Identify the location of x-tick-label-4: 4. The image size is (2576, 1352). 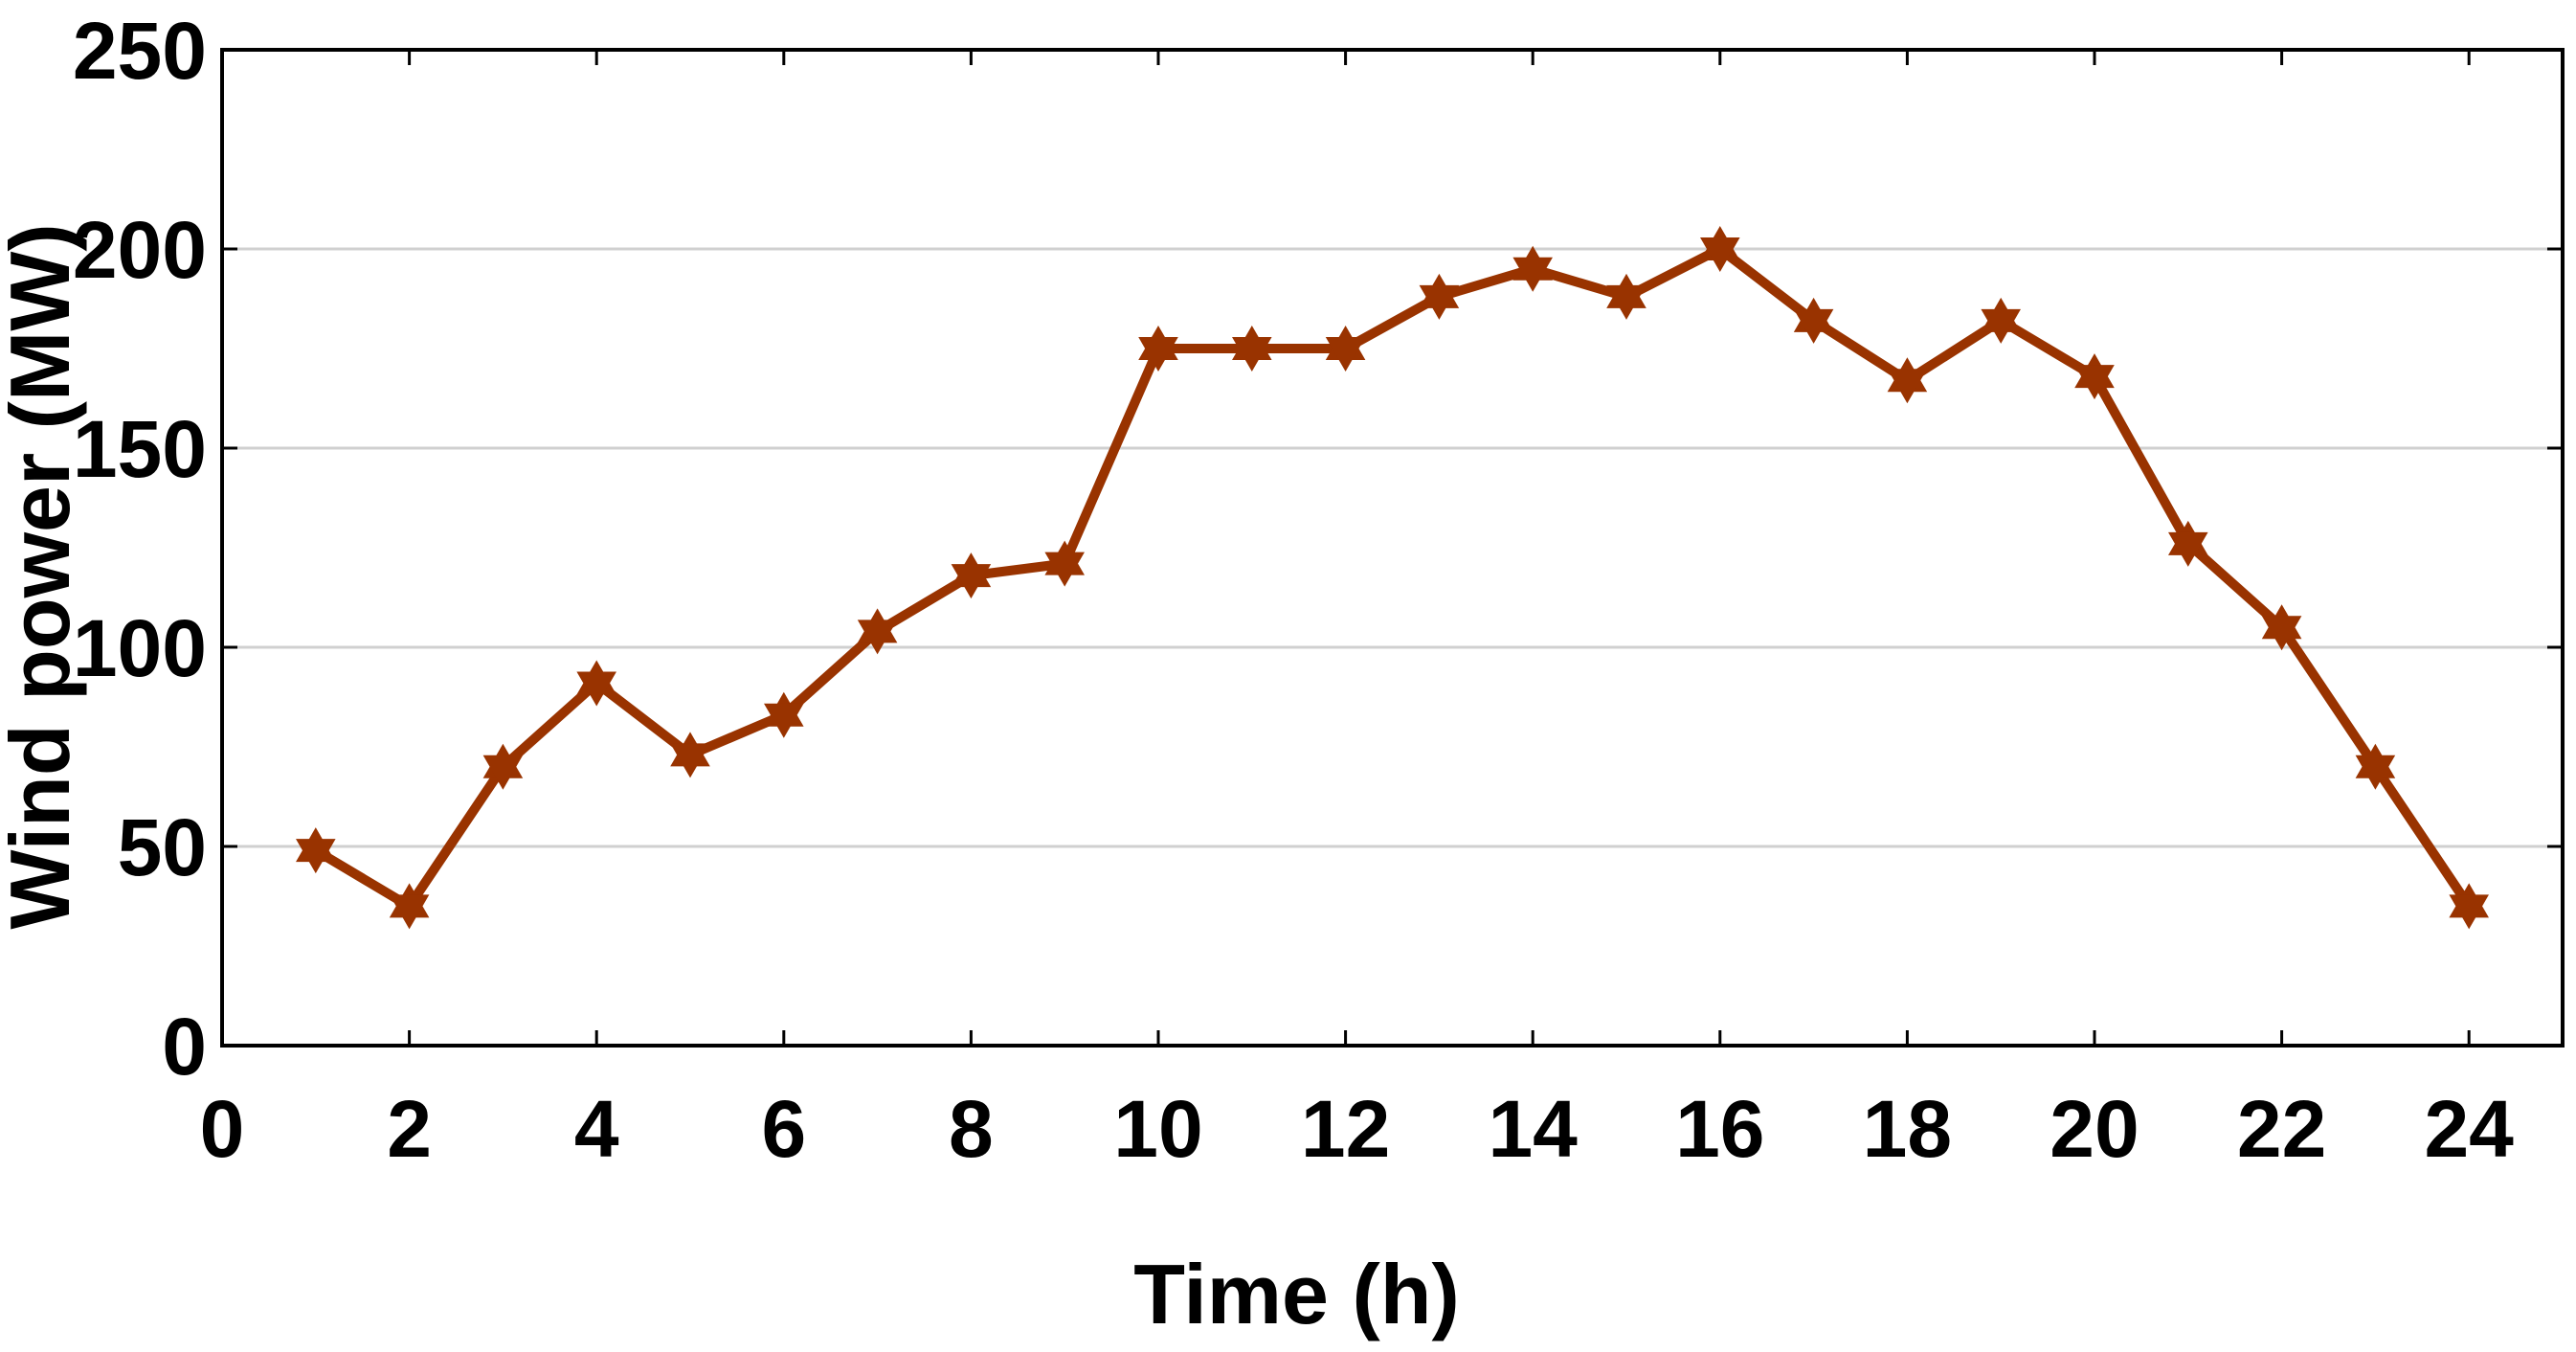
(597, 1129).